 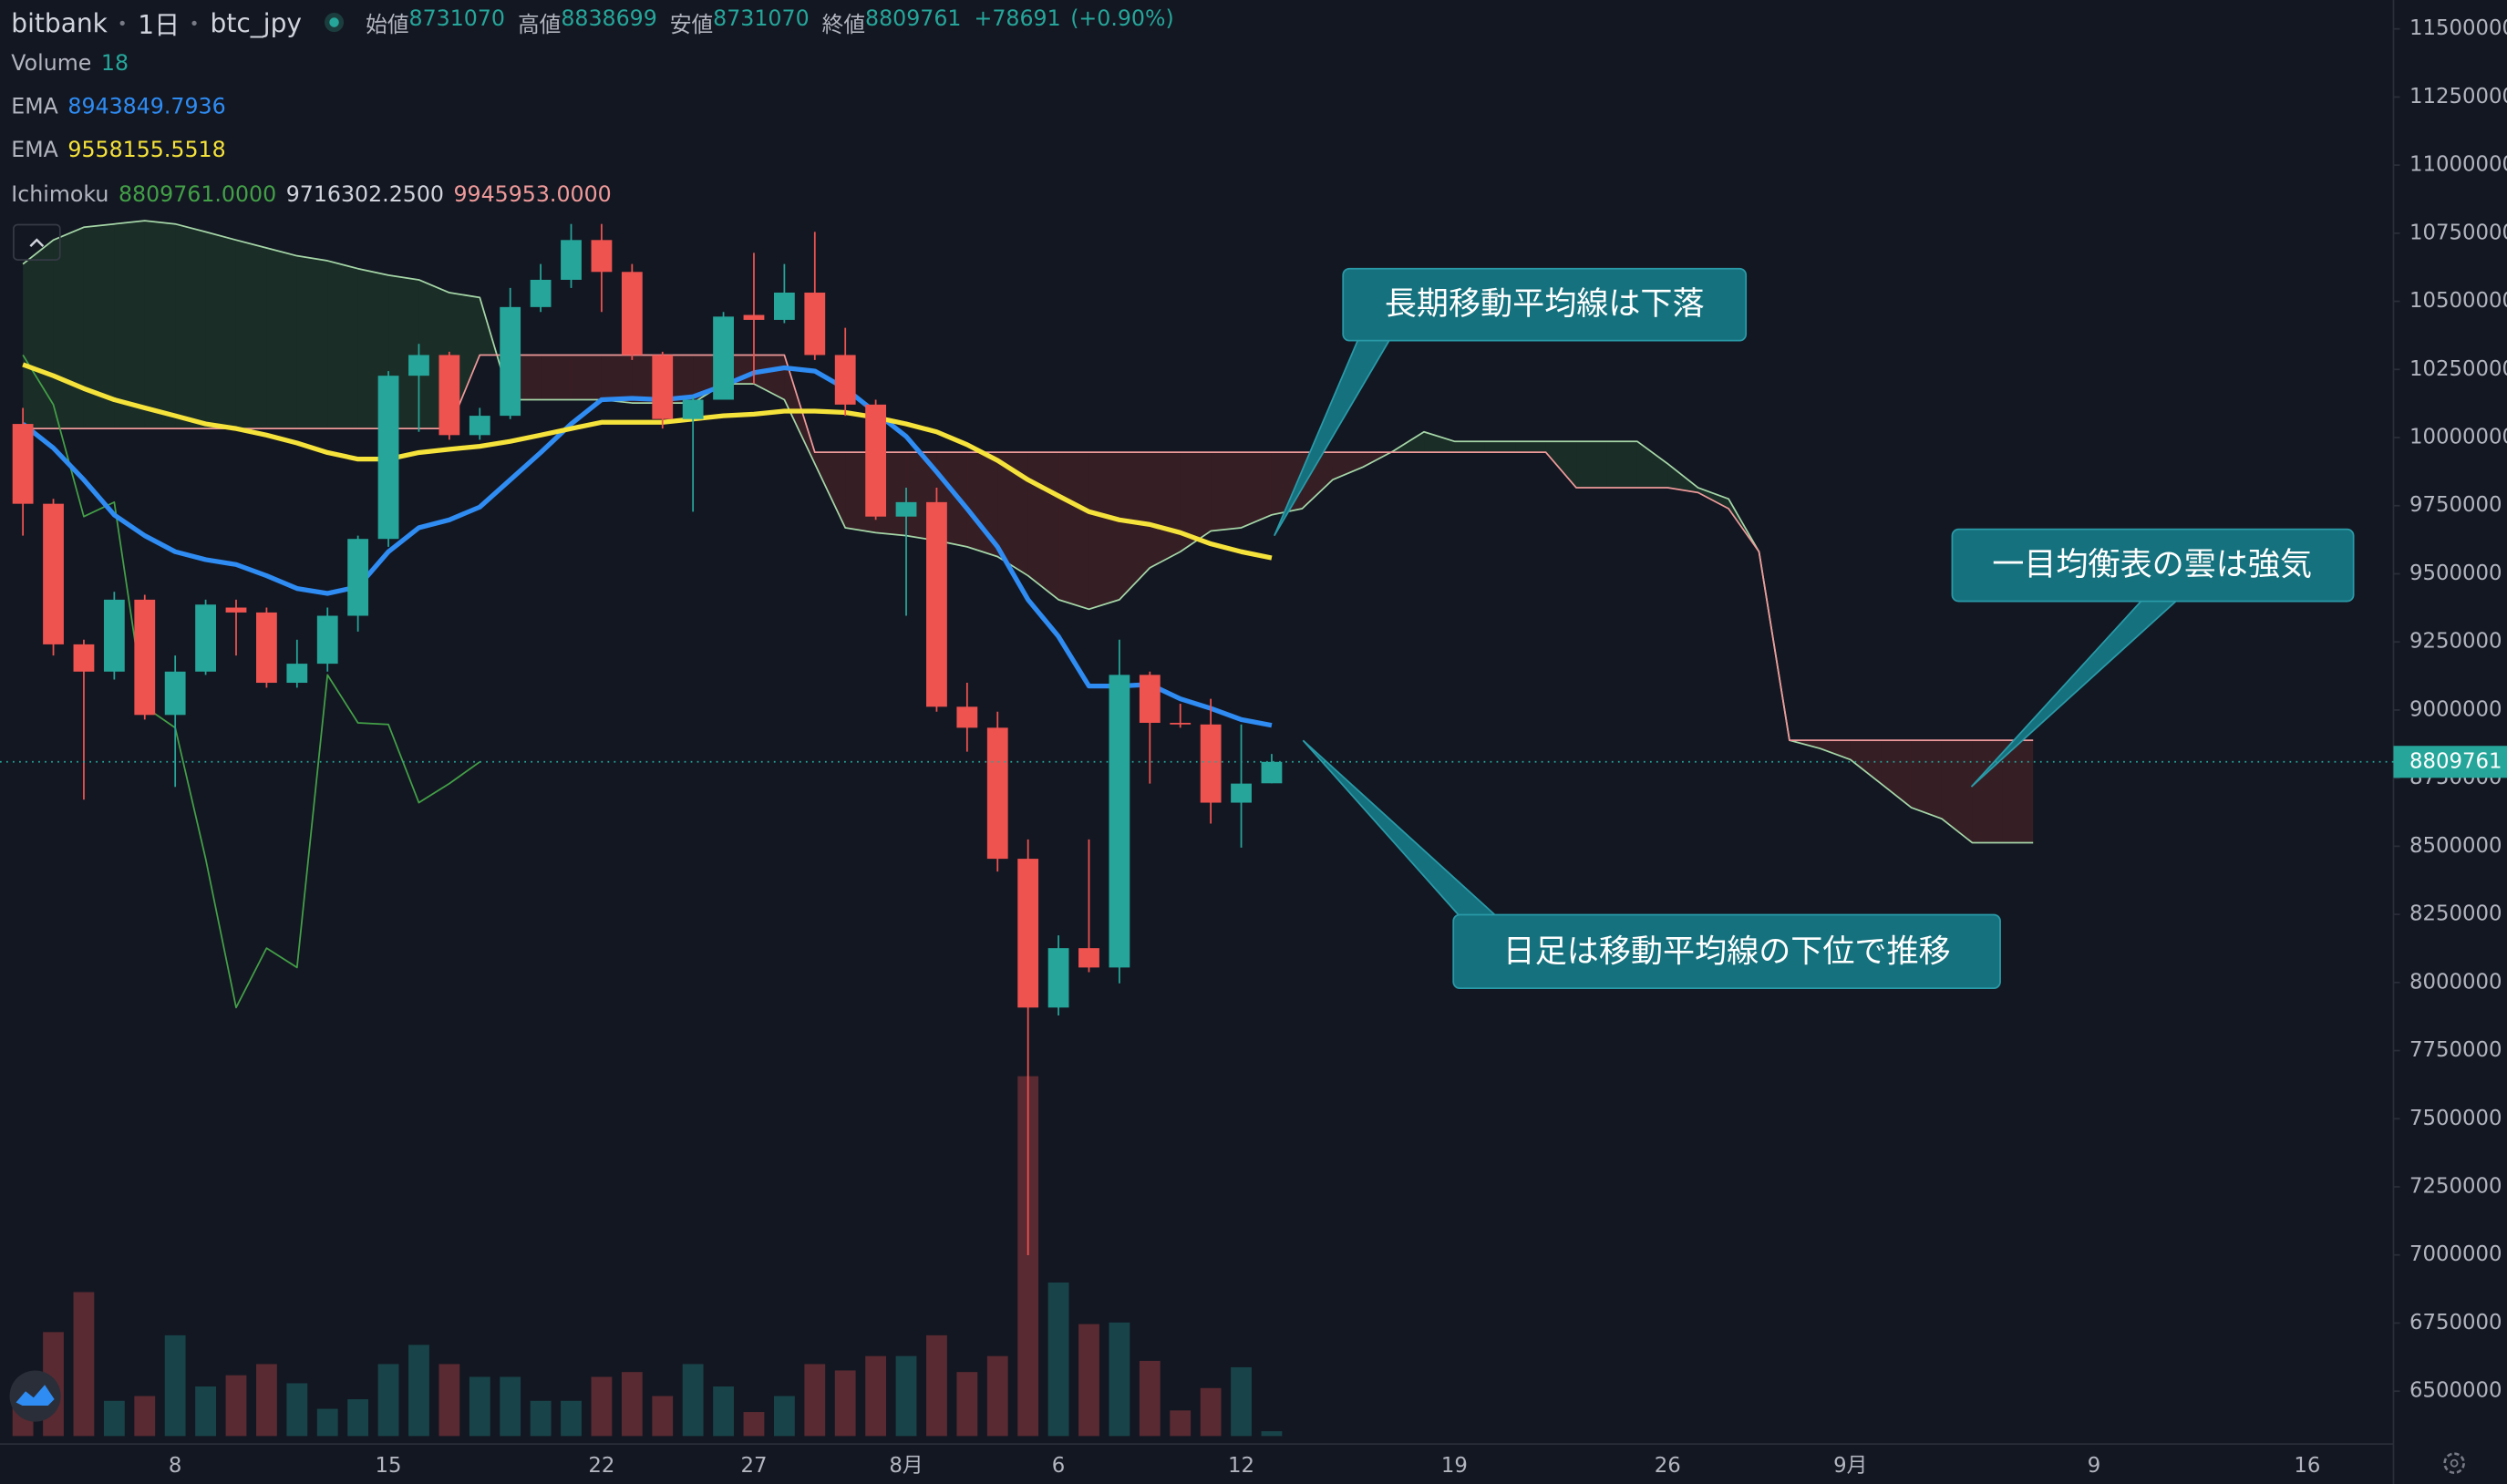 What do you see at coordinates (122, 22) in the screenshot?
I see `separator` at bounding box center [122, 22].